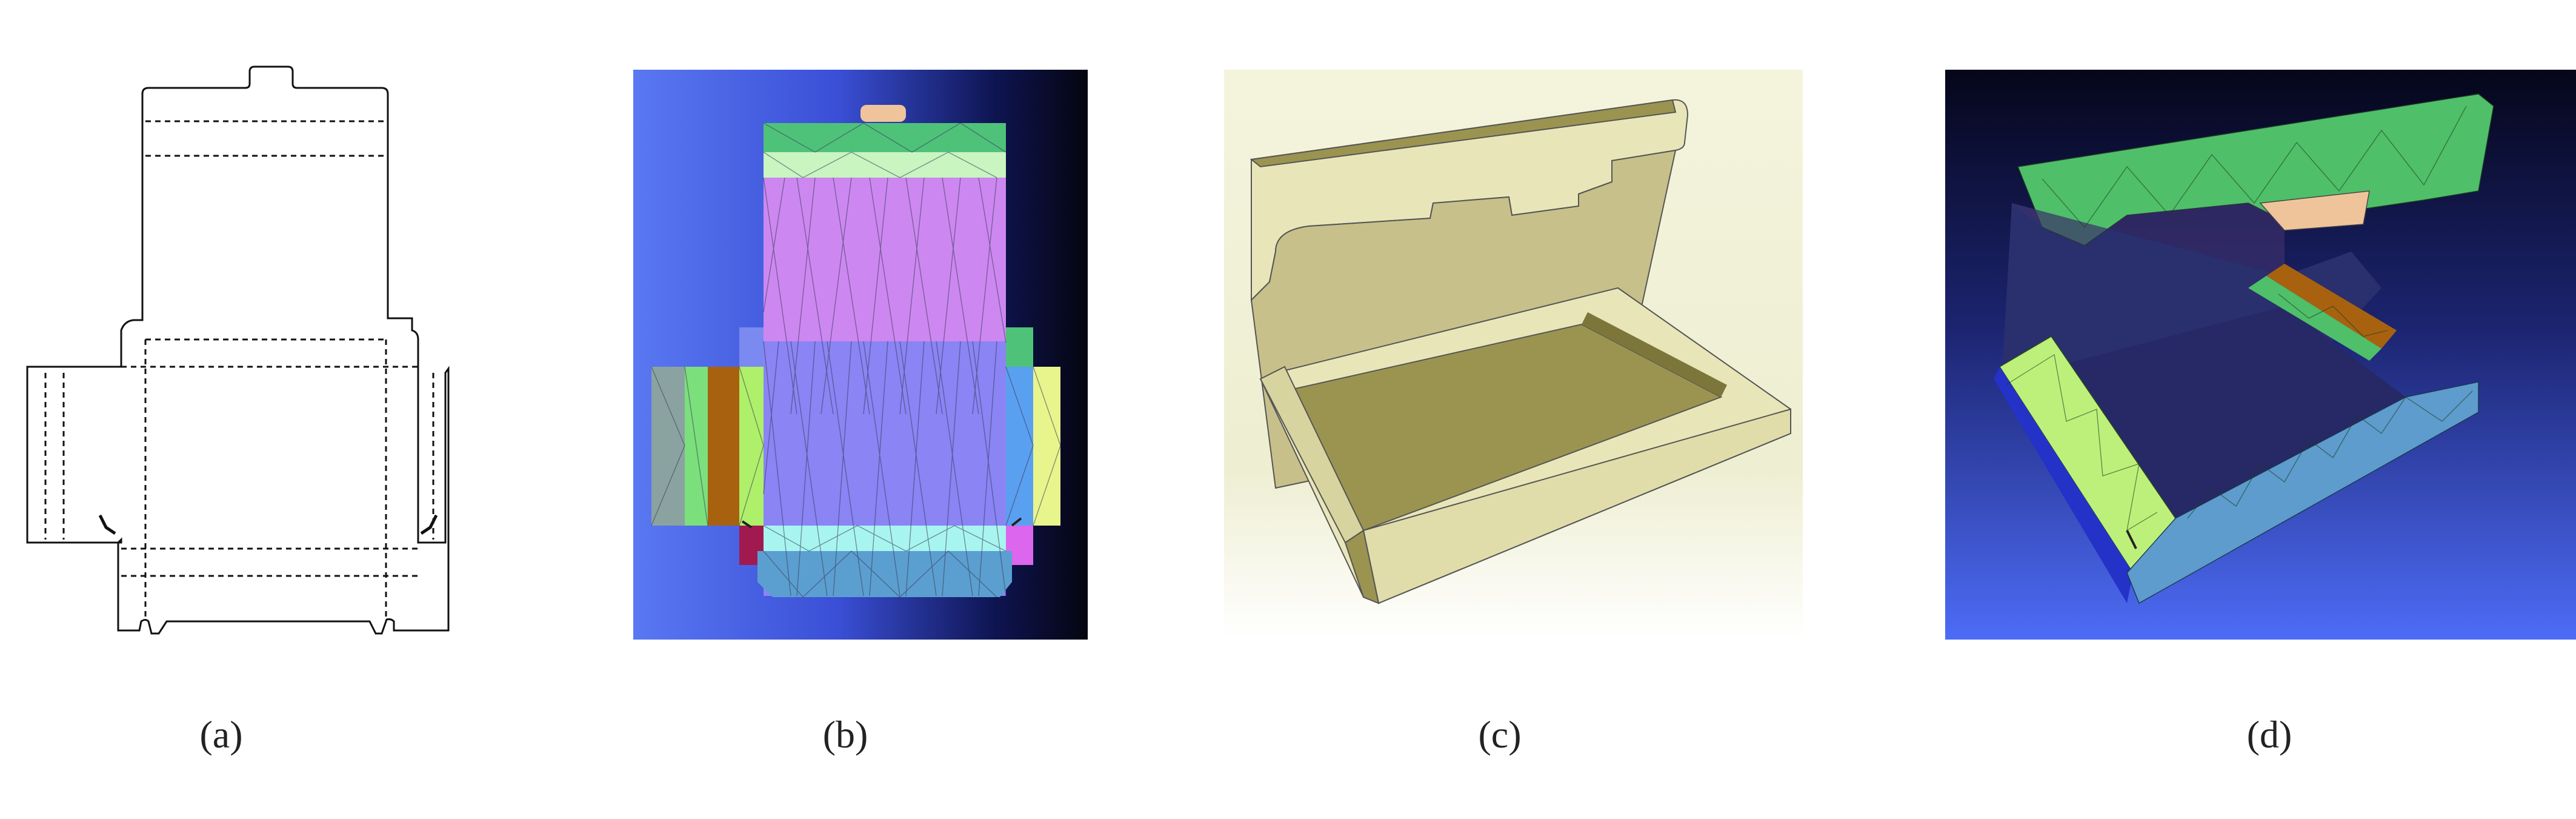 The height and width of the screenshot is (819, 2576). What do you see at coordinates (885, 538) in the screenshot?
I see `front-band` at bounding box center [885, 538].